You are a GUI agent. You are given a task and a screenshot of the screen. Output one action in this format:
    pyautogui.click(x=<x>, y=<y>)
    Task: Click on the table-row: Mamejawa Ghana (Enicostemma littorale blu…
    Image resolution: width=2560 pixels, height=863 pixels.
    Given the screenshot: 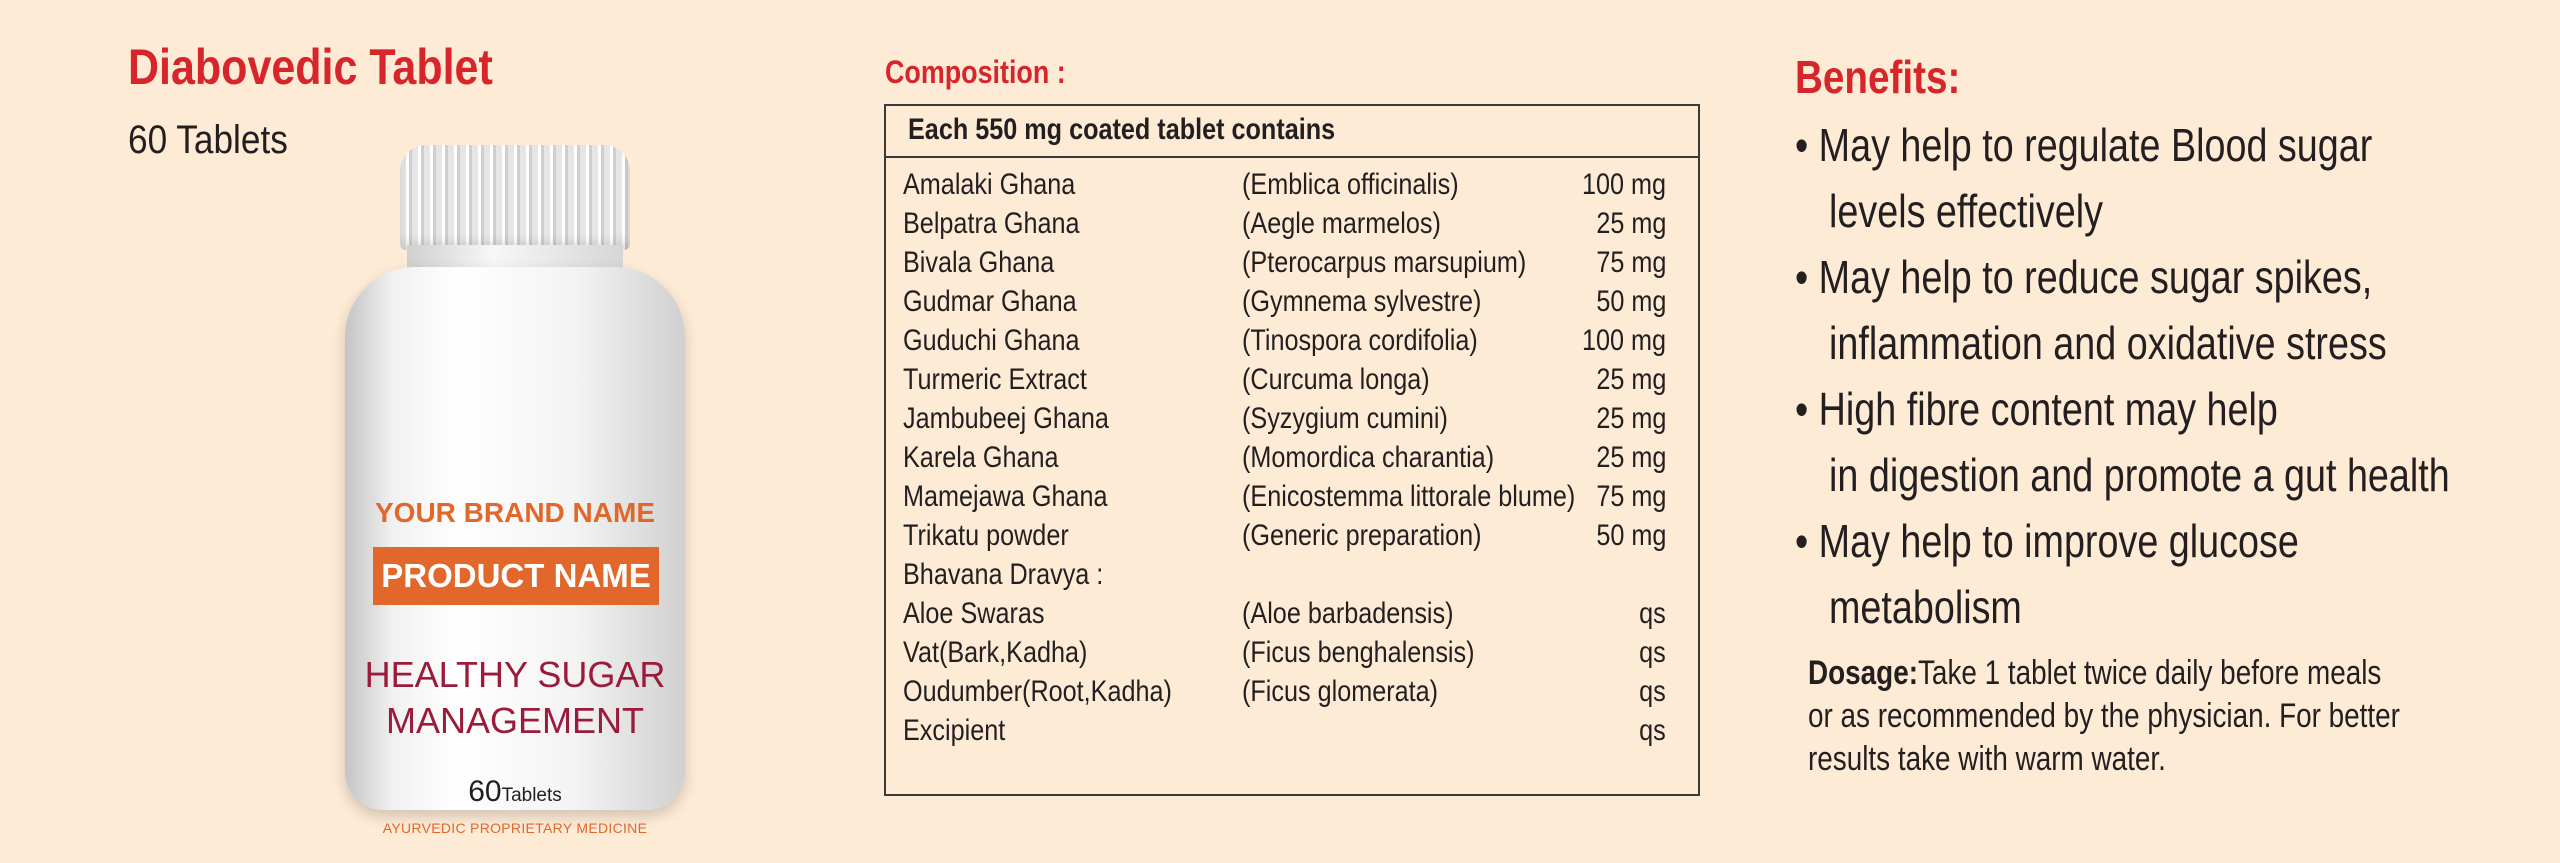 What is the action you would take?
    pyautogui.click(x=1292, y=495)
    